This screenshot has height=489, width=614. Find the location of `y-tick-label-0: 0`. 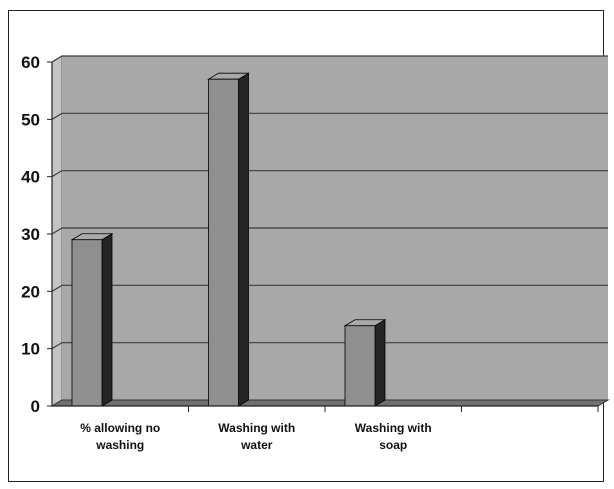

y-tick-label-0: 0 is located at coordinates (35, 406).